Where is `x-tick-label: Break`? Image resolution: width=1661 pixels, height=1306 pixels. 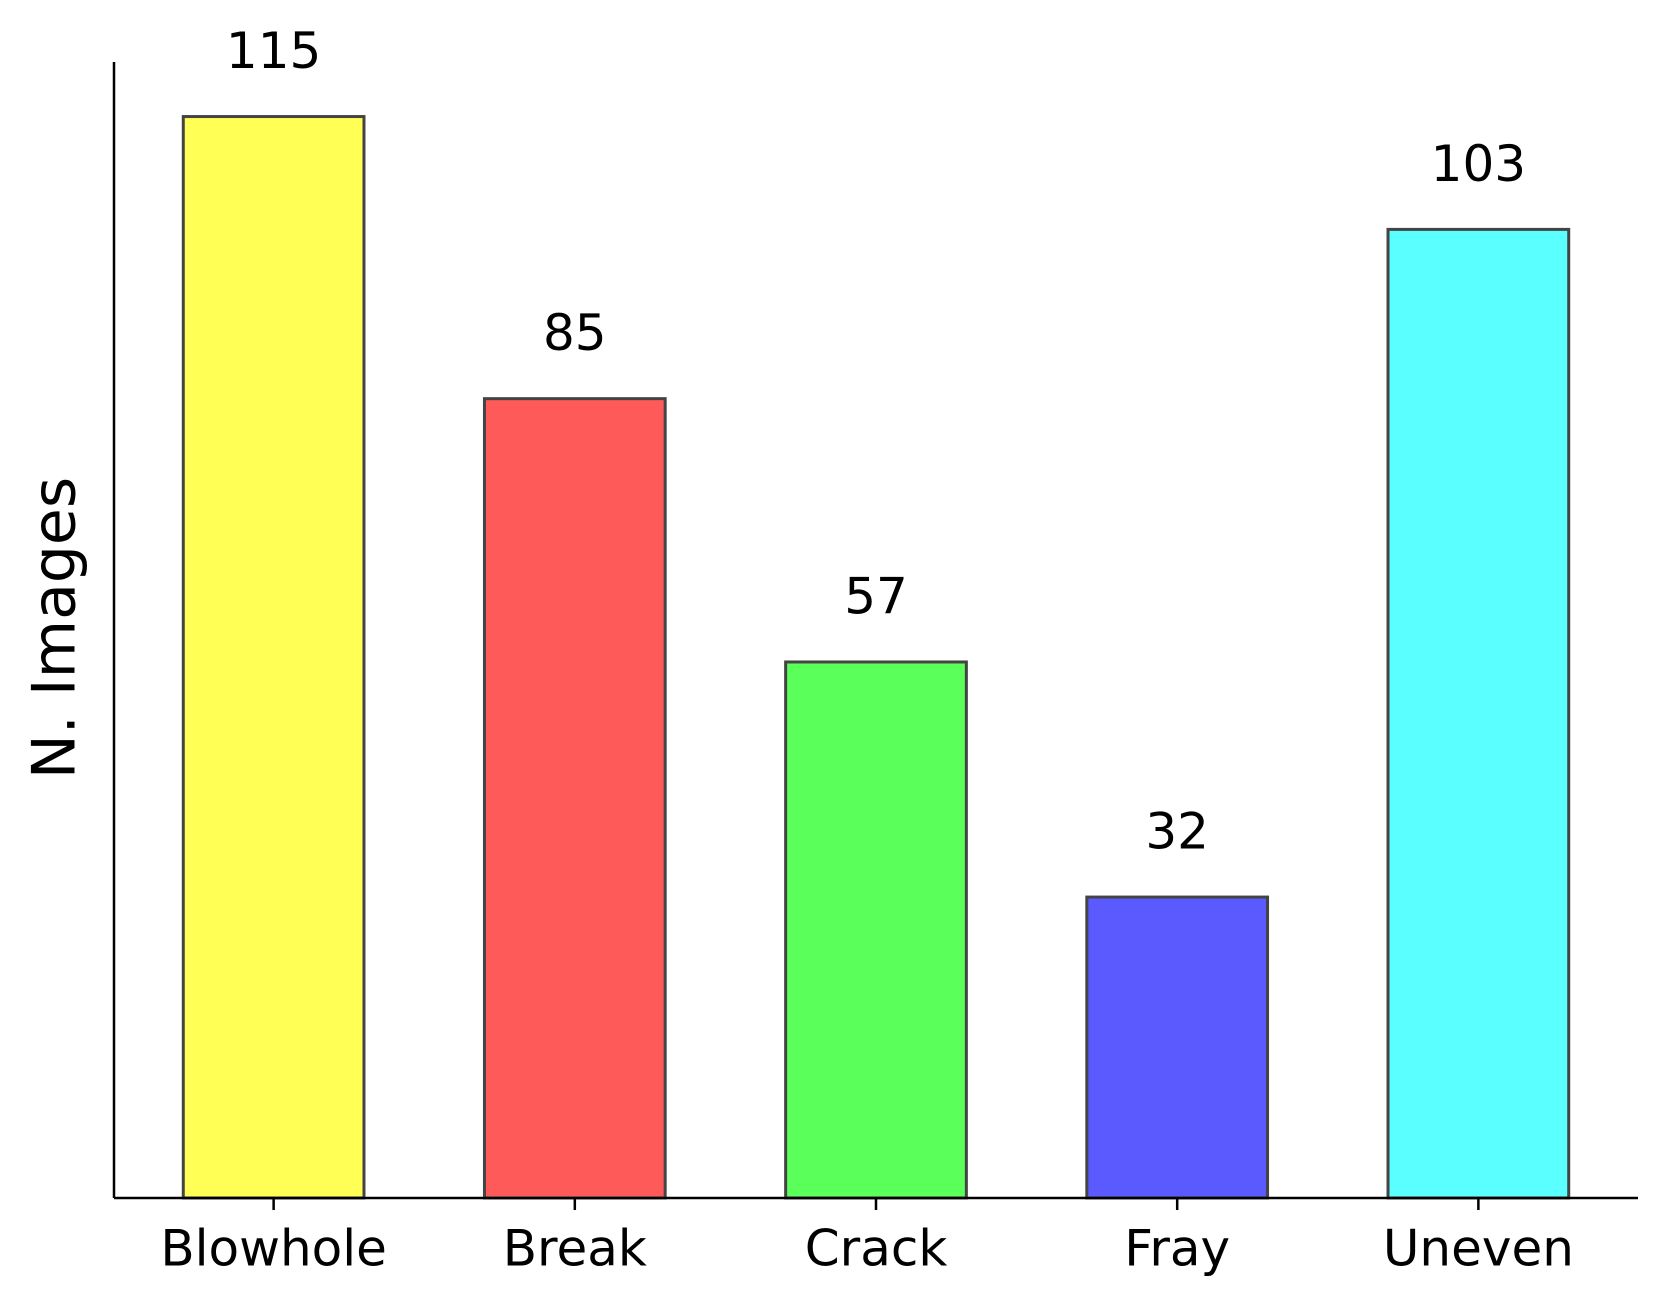
x-tick-label: Break is located at coordinates (575, 1249).